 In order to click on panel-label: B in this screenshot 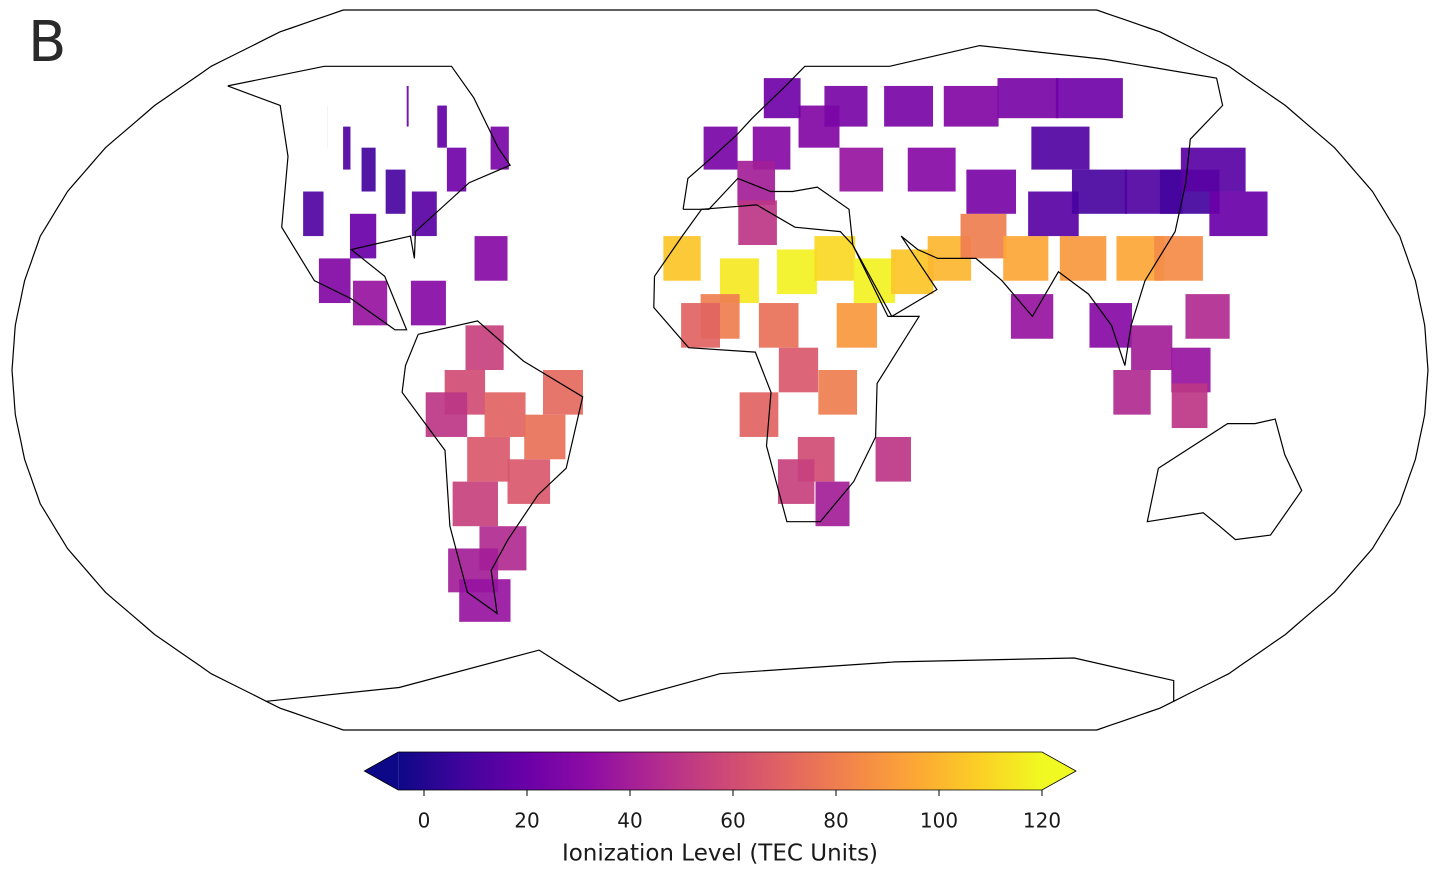, I will do `click(47, 42)`.